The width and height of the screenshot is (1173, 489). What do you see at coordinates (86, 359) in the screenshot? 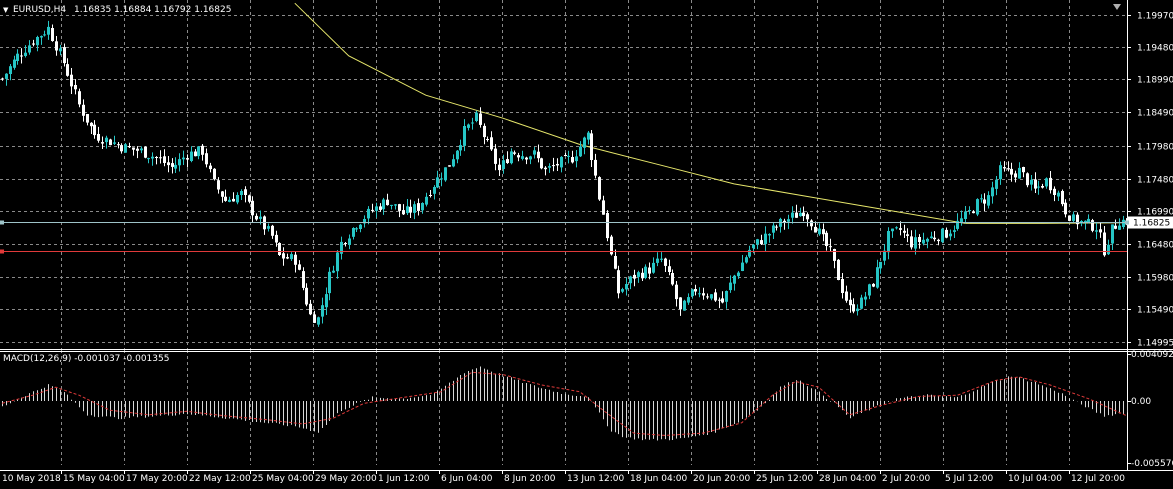
I see `macd-label: MACD(12,26,9) -0.001037 -0.001355` at bounding box center [86, 359].